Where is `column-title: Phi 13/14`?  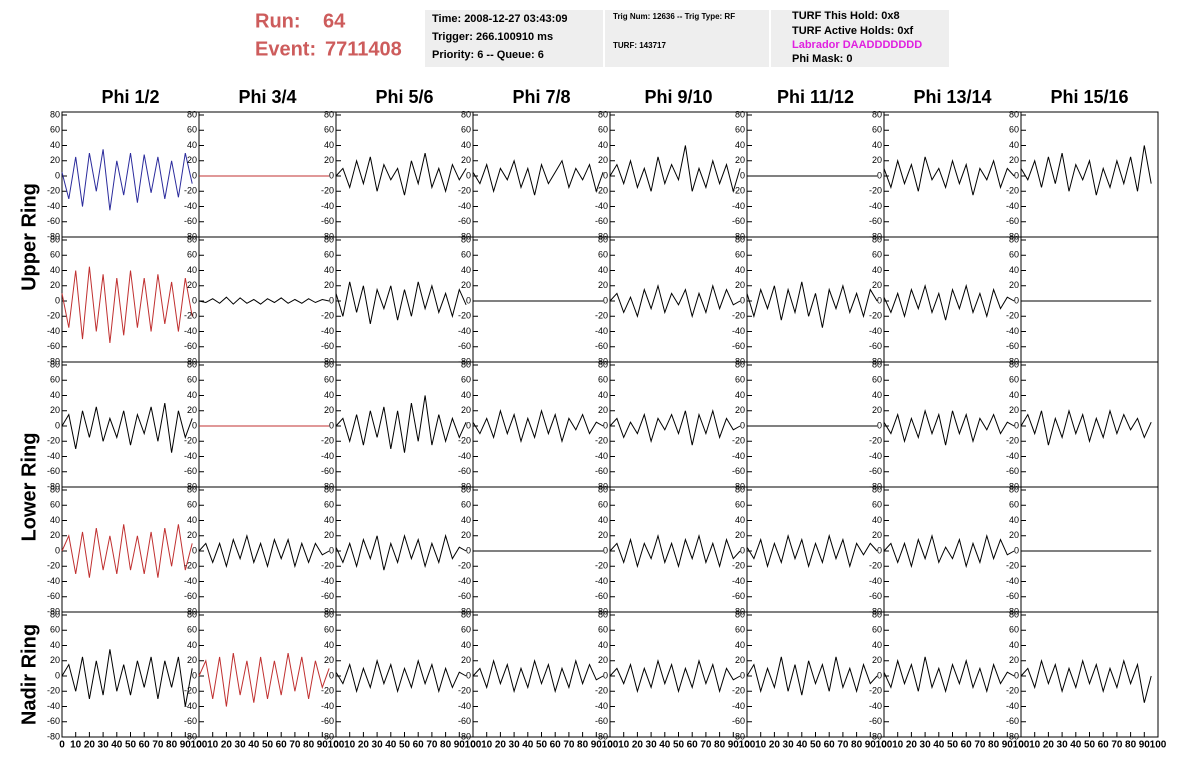 column-title: Phi 13/14 is located at coordinates (952, 97).